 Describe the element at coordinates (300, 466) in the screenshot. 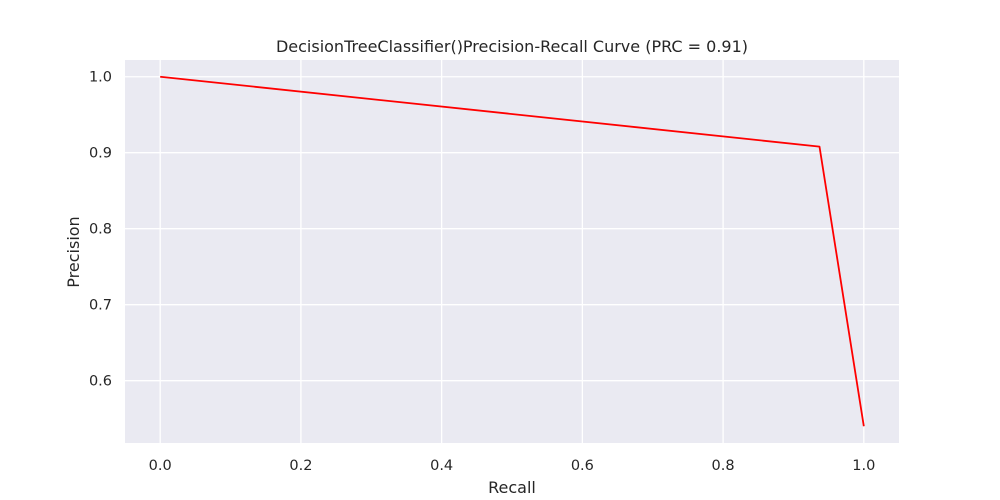

I see `x-tick-label: 0.2` at that location.